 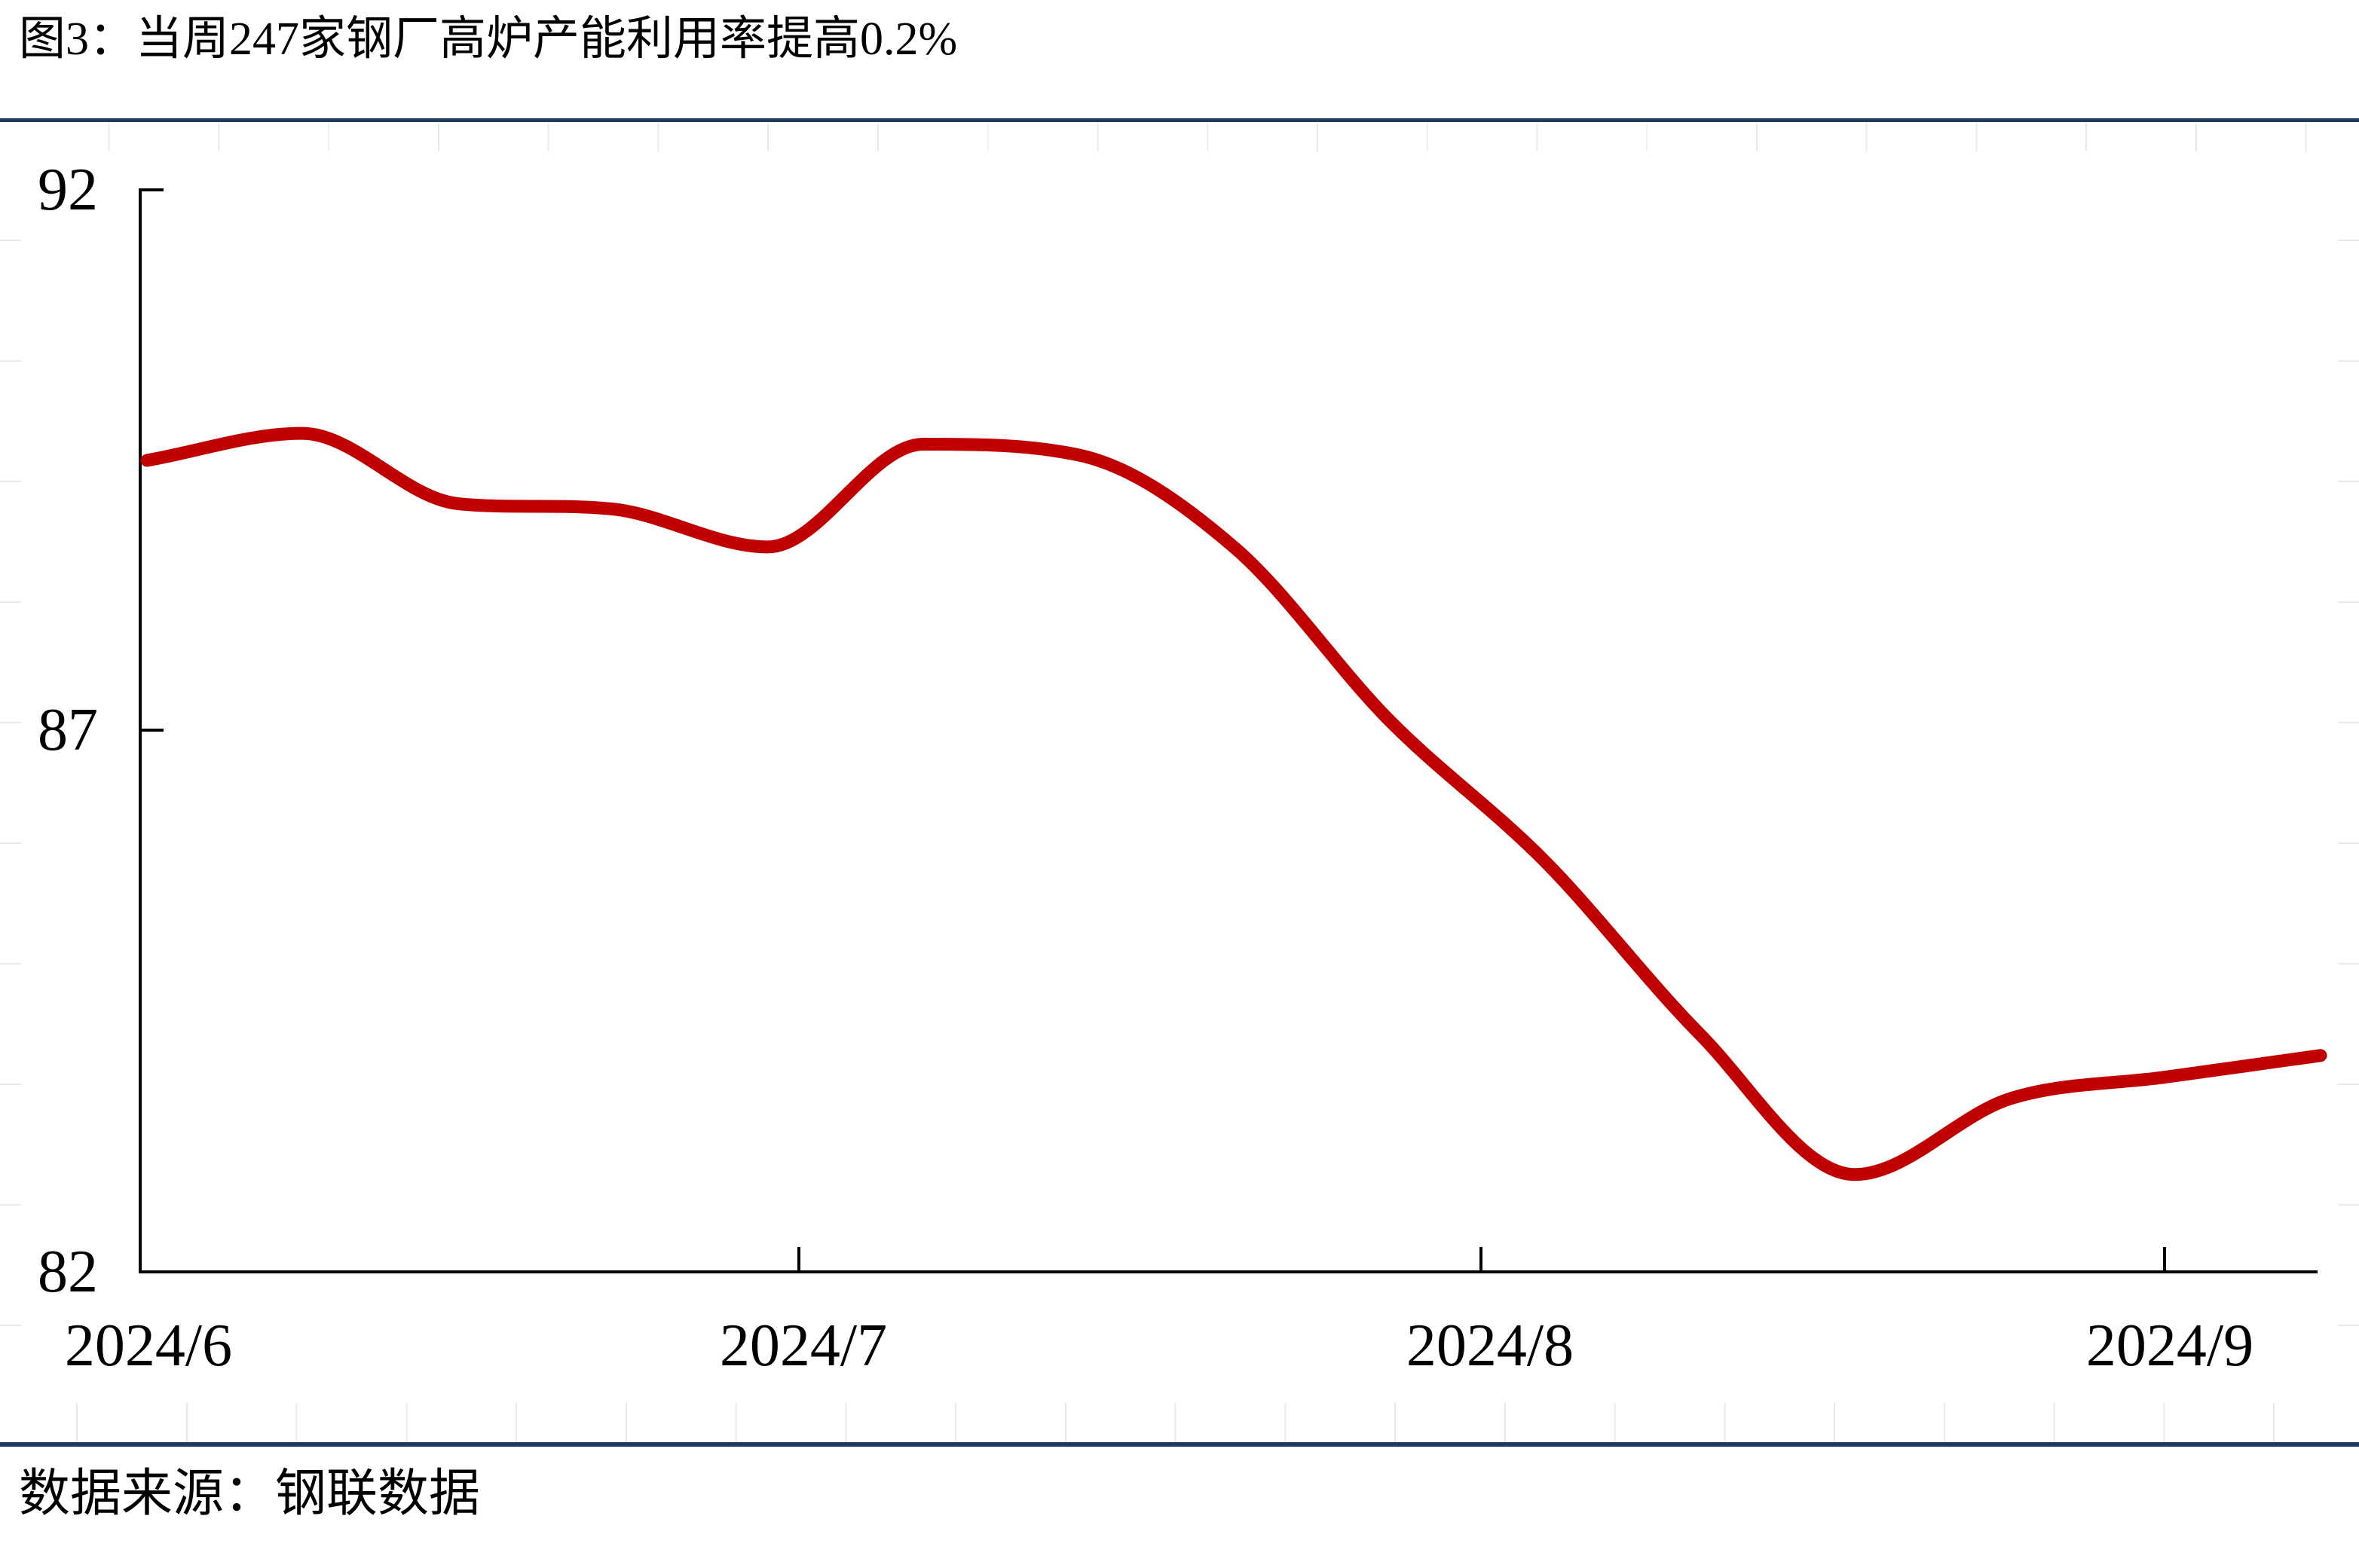 I want to click on spreadsheet-gridline-artifact-bottom, so click(x=1179, y=1422).